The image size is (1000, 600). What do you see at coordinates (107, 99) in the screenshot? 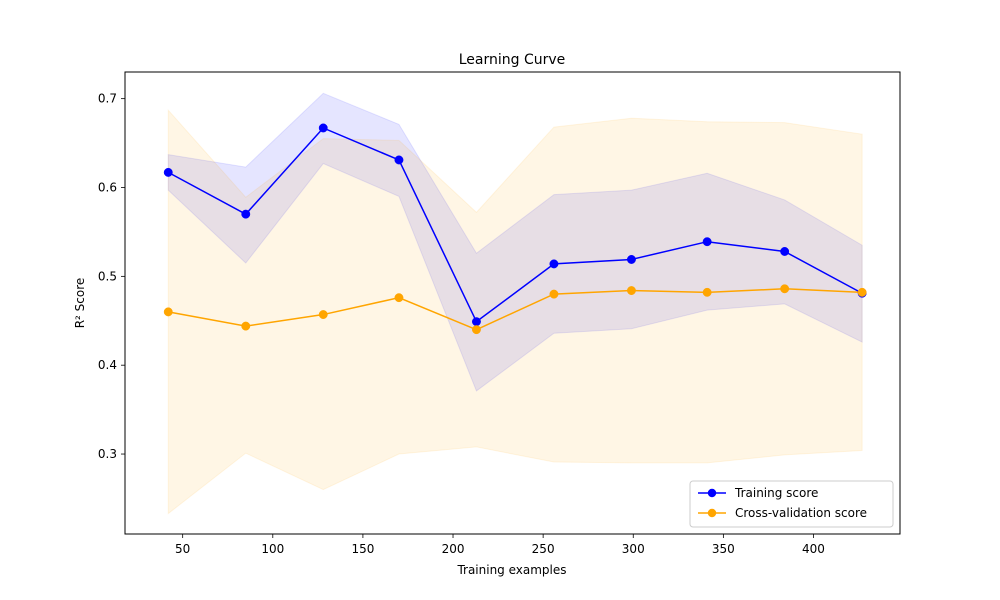
I see `y-tick-label: 0.7` at bounding box center [107, 99].